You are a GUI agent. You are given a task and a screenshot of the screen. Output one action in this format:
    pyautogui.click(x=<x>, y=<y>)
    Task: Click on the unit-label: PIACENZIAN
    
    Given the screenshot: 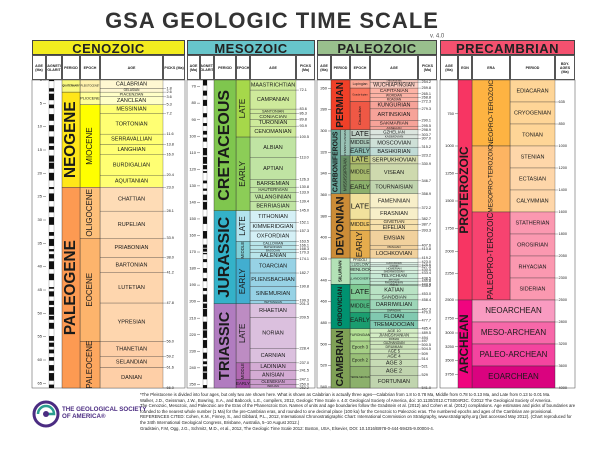 What is the action you would take?
    pyautogui.click(x=132, y=94)
    